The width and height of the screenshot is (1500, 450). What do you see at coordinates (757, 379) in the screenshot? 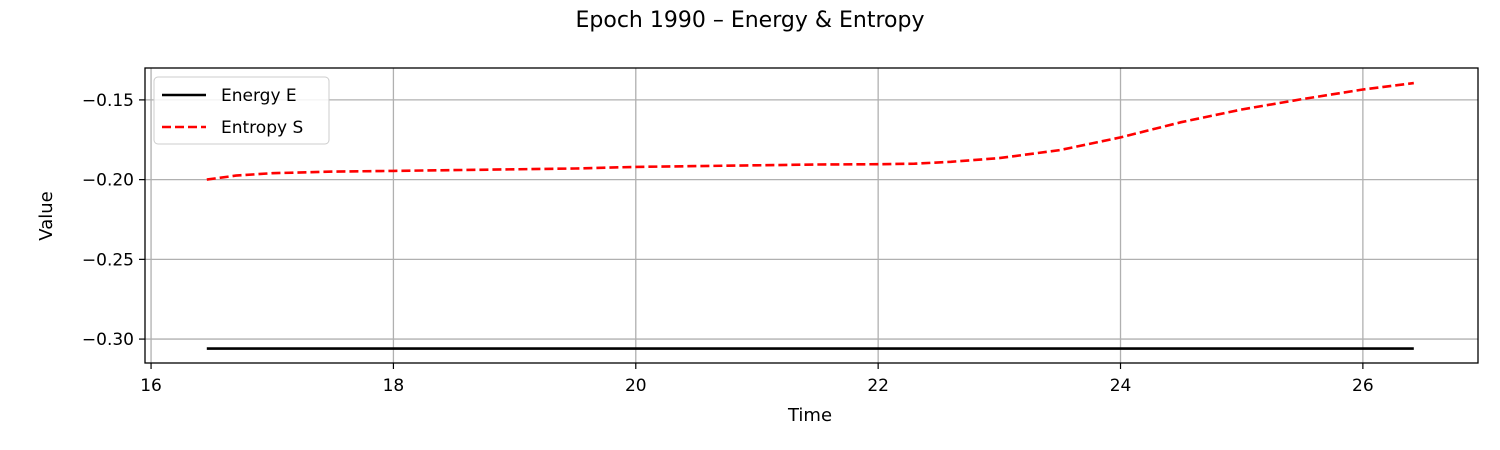
I see `x-axis: 16 18 20 22 24 26` at bounding box center [757, 379].